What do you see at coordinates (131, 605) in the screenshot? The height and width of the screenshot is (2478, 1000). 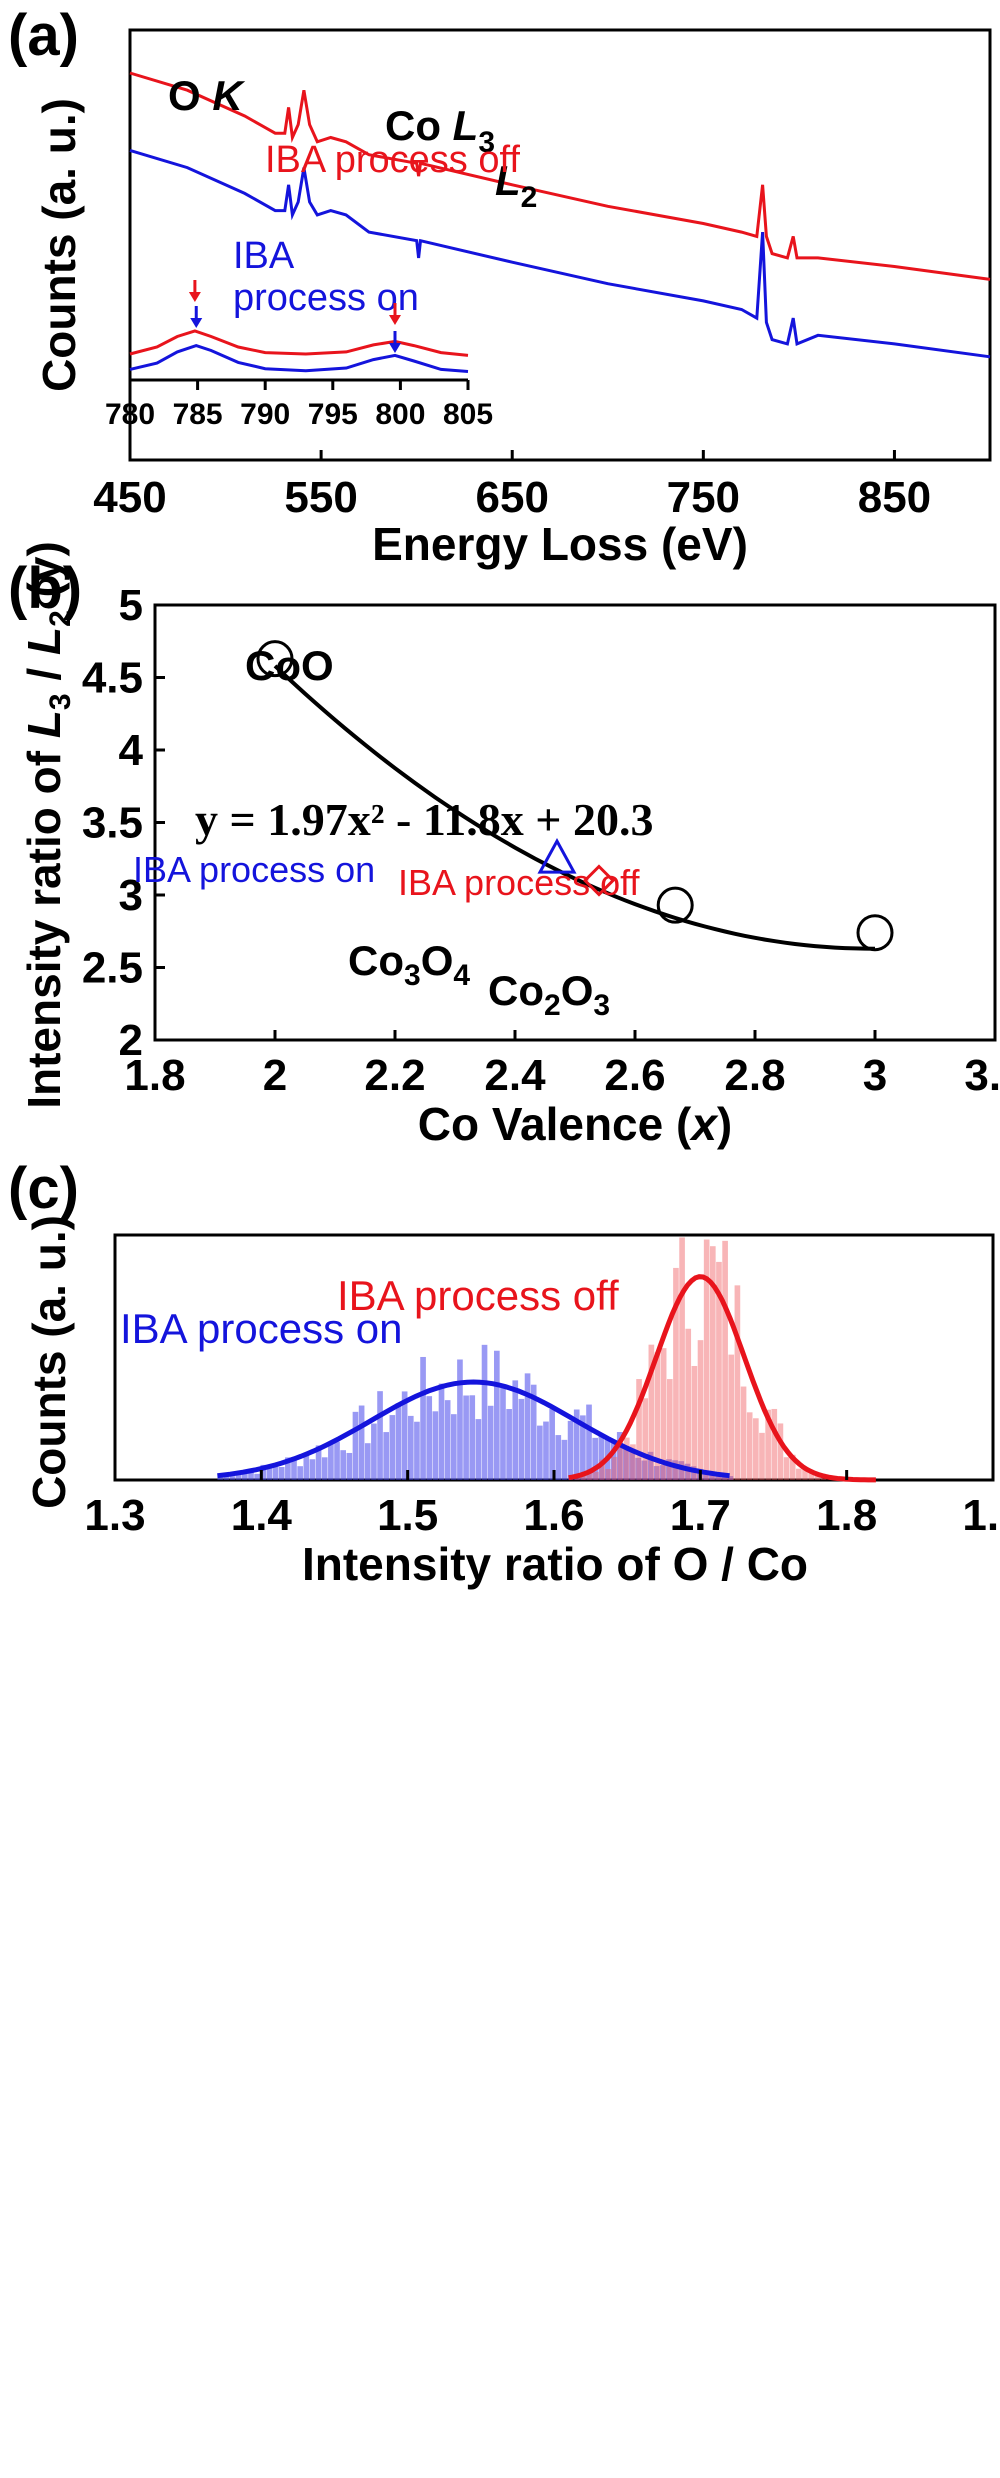 I see `y-tick-label-b: 5` at bounding box center [131, 605].